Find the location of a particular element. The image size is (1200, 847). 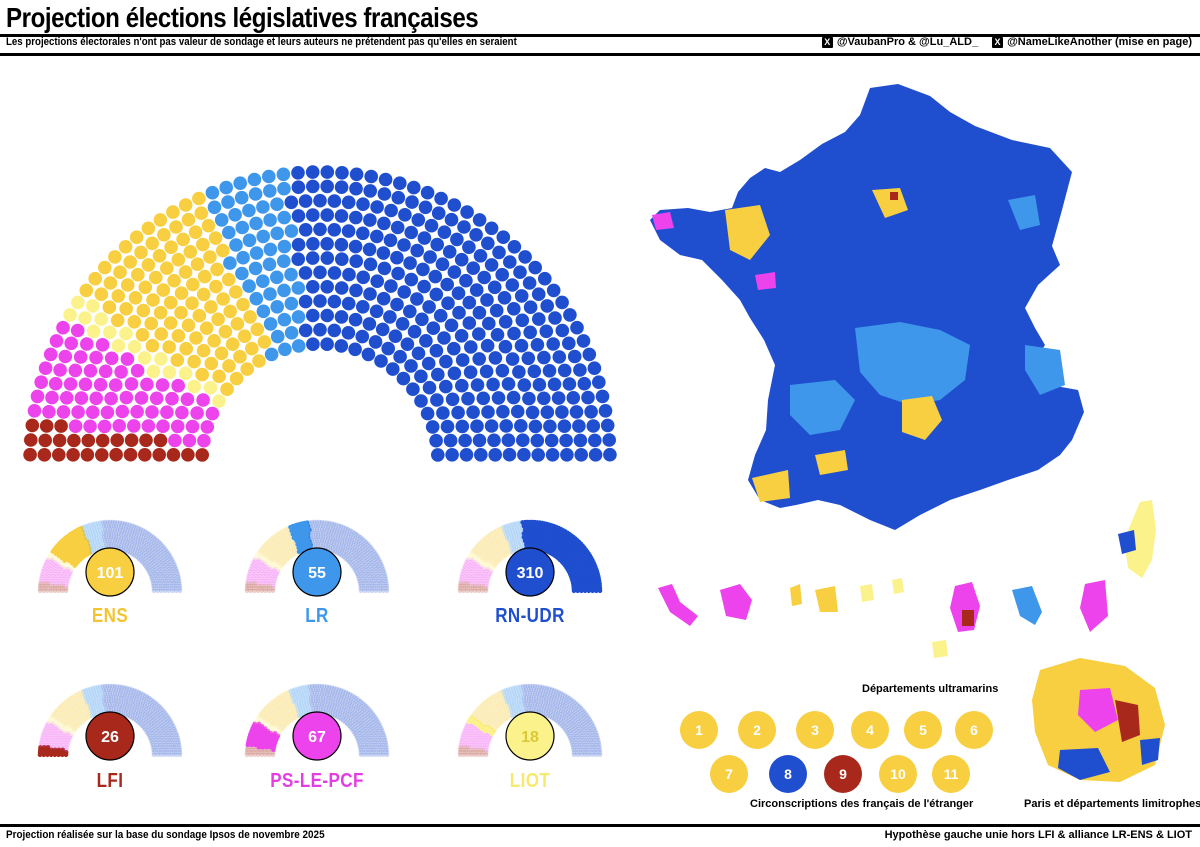

seat-lr is located at coordinates (270, 324).